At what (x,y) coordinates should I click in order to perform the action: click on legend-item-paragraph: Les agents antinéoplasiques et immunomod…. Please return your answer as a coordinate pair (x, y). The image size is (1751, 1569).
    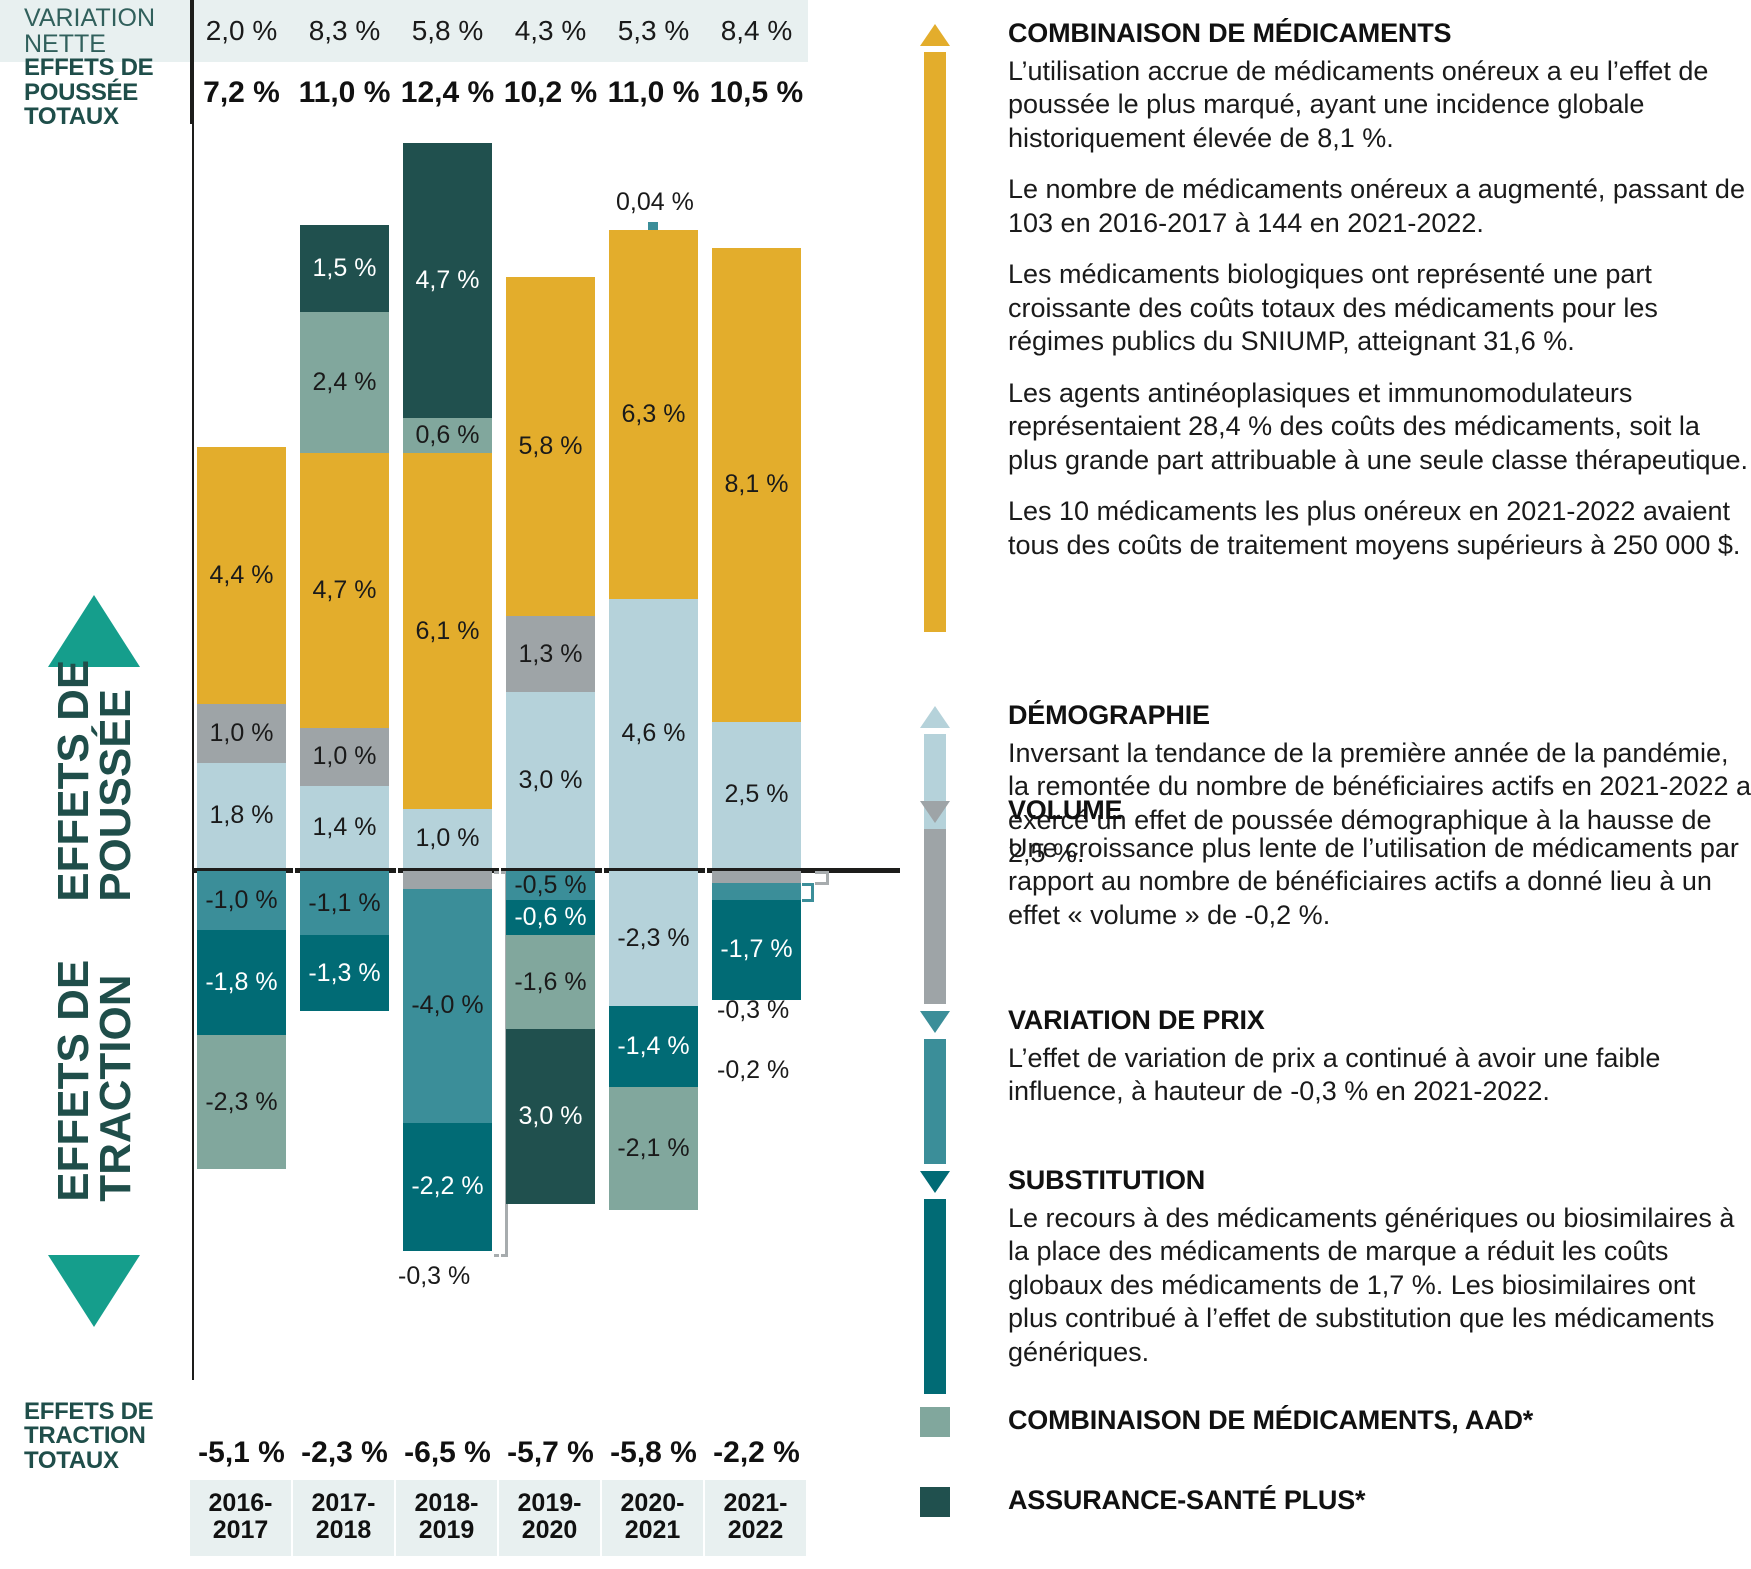
    Looking at the image, I should click on (1378, 426).